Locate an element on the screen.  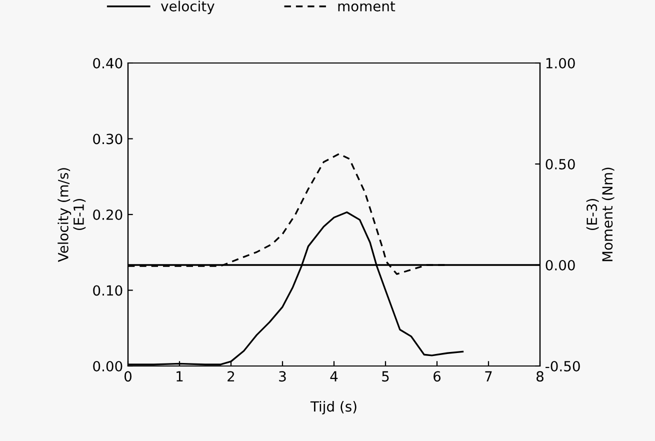
y-tick-label: 0.40 is located at coordinates (107, 63).